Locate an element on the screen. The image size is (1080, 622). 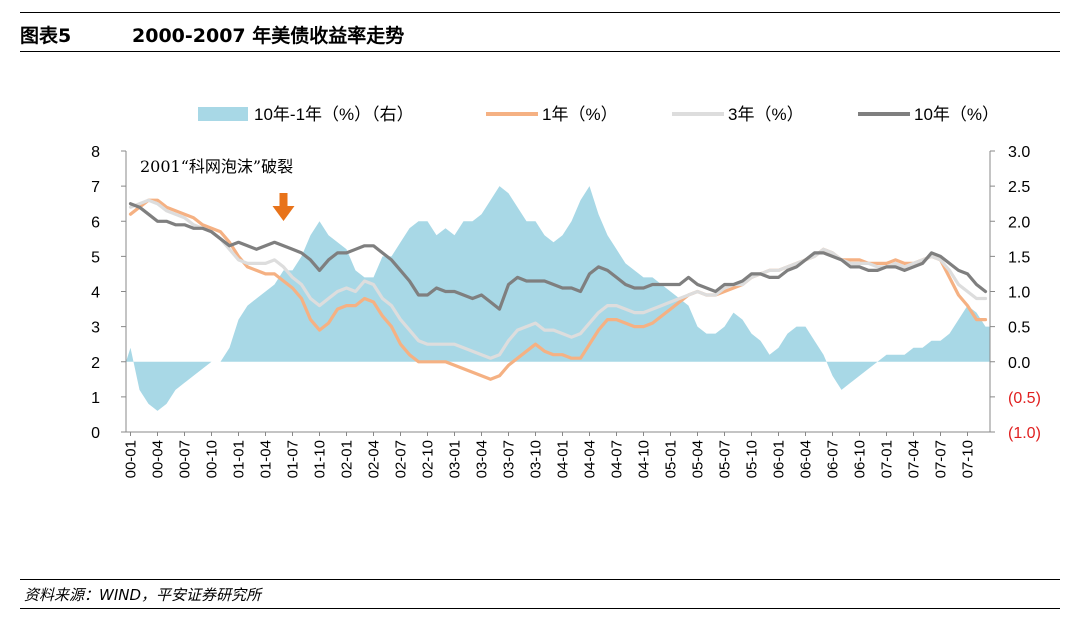
x-tick-label: 02-04 is located at coordinates (374, 459).